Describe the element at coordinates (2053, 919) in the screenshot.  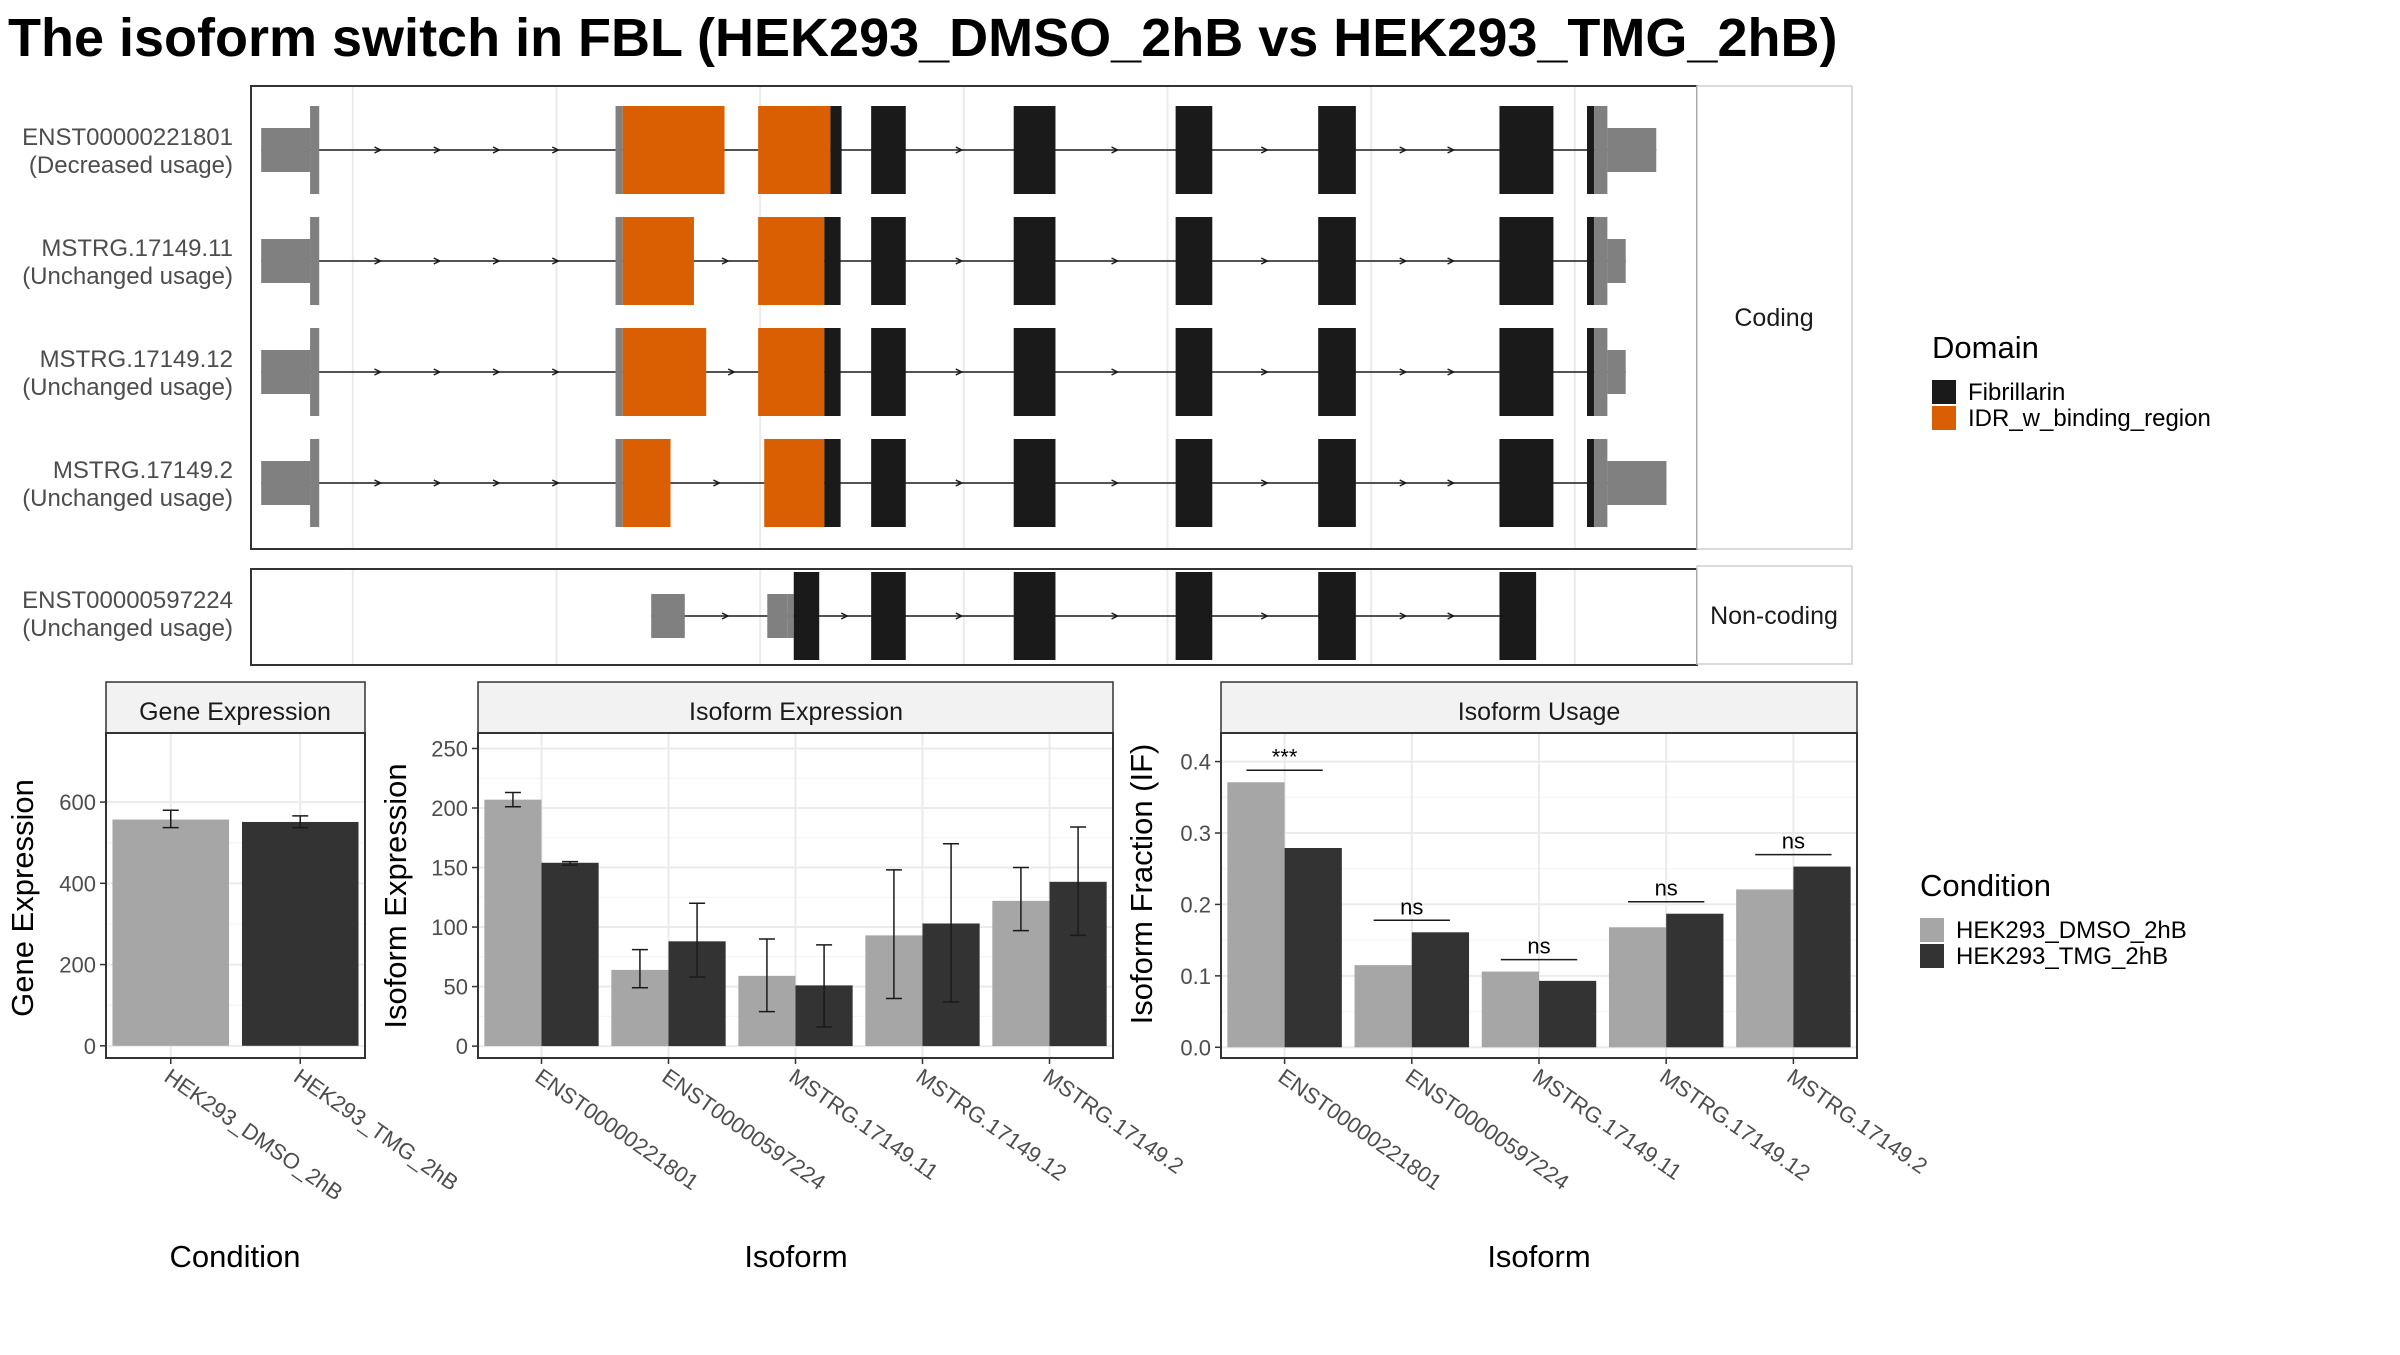
I see `condition-legend: Condition HEK293_DMSO_2hB HEK293_TMG_2hB` at that location.